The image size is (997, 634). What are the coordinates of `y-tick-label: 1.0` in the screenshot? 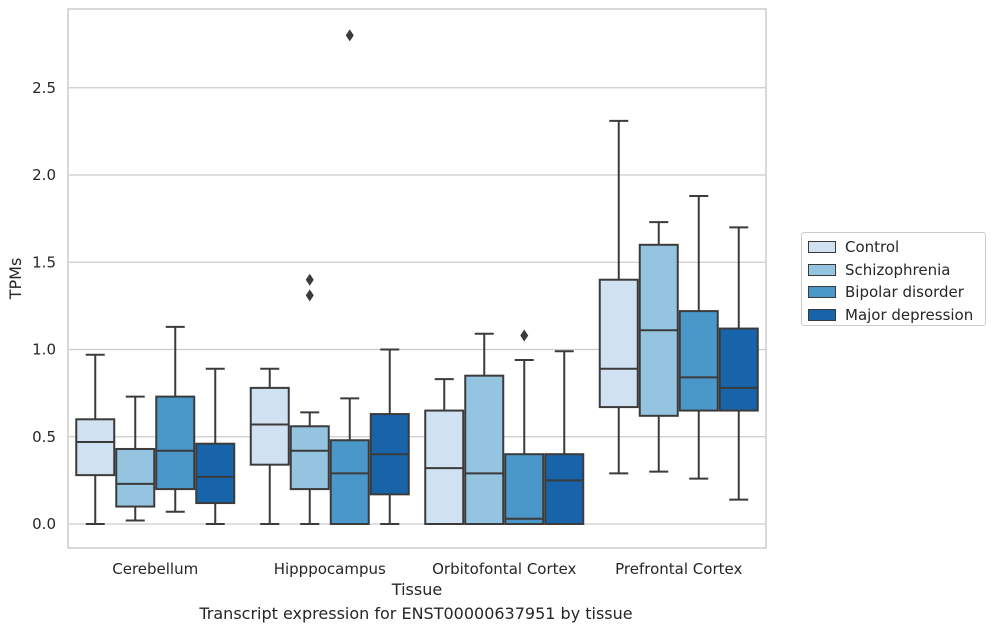 It's located at (44, 350).